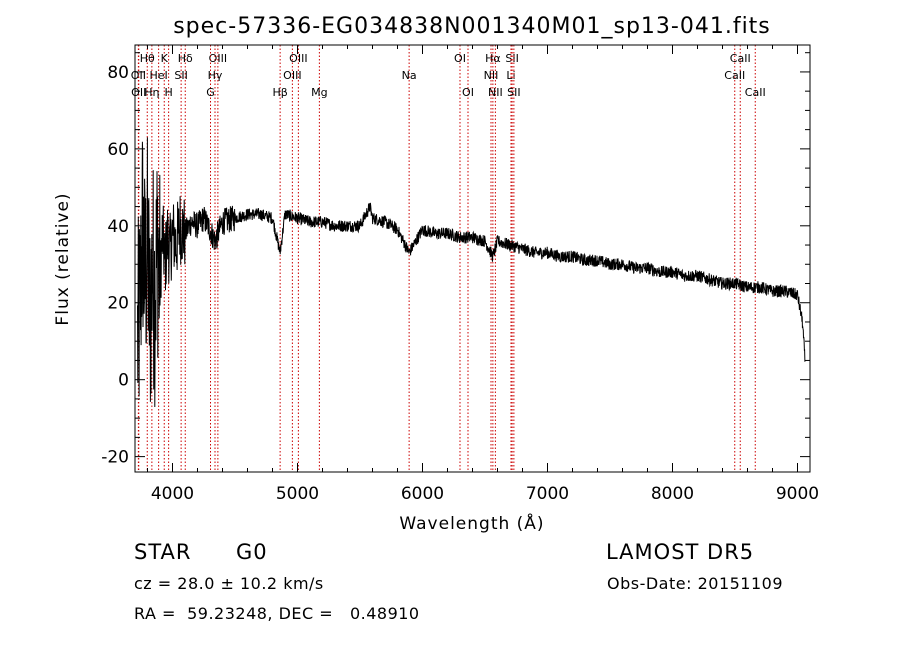 The image size is (900, 649). Describe the element at coordinates (151, 92) in the screenshot. I see `marker-label: Hη` at that location.